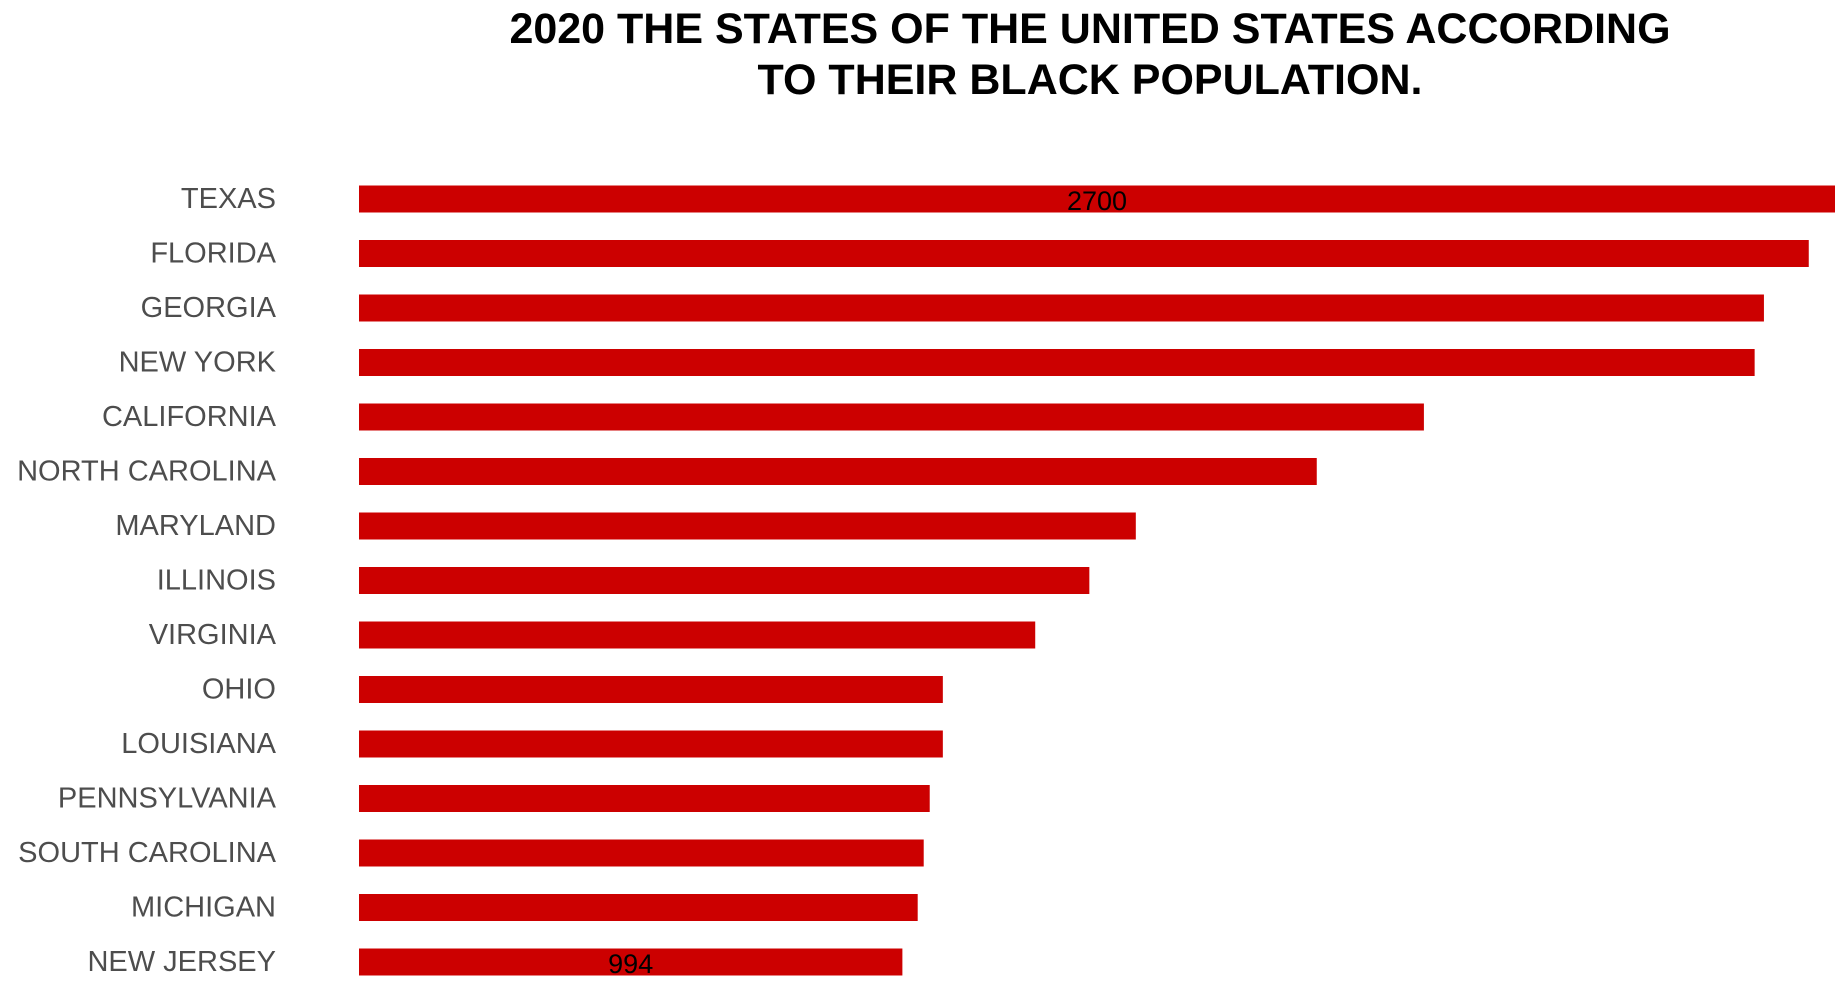 This screenshot has height=996, width=1843. Describe the element at coordinates (198, 363) in the screenshot. I see `category-label: NEW YORK` at that location.